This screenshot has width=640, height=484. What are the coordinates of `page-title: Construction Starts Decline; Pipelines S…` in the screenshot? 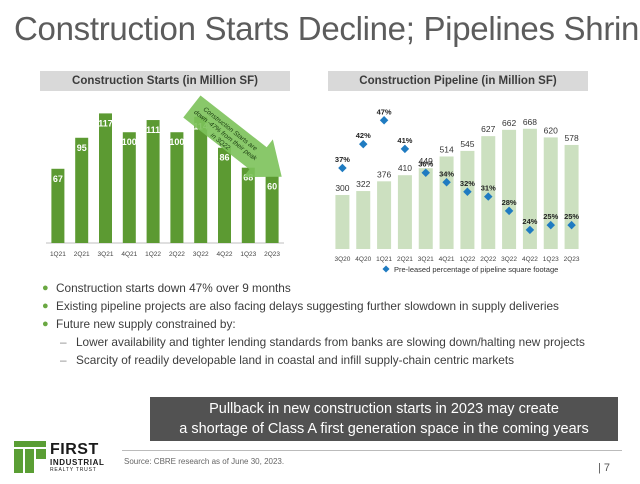 It's located at (327, 28).